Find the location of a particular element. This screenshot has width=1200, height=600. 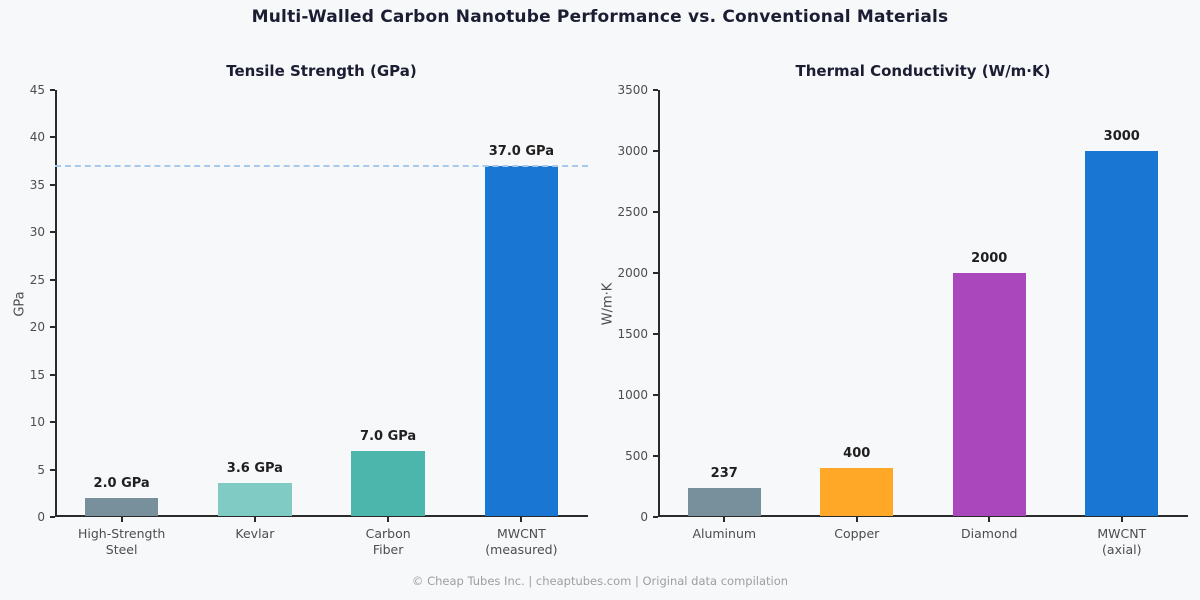

y-tick-label: 1500 is located at coordinates (632, 334).